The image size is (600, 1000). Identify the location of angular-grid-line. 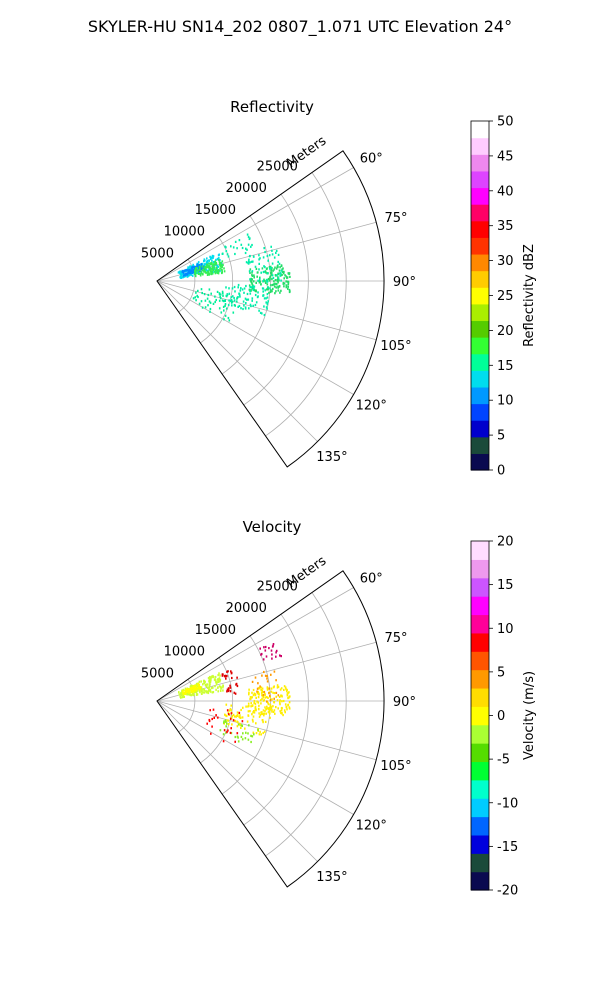
(266, 730).